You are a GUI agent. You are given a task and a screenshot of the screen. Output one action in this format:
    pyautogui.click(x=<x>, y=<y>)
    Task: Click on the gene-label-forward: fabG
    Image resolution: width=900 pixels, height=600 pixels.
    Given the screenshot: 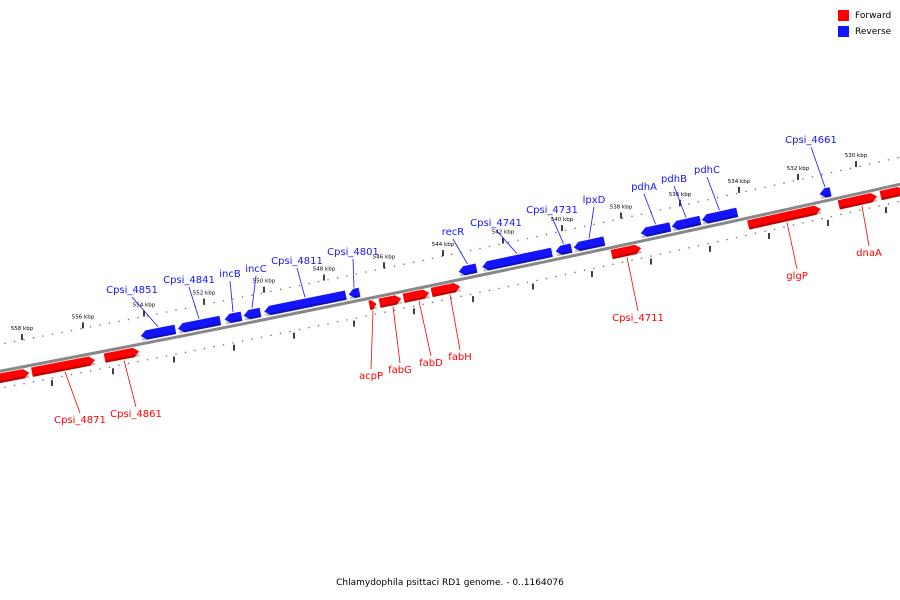 What is the action you would take?
    pyautogui.click(x=400, y=370)
    